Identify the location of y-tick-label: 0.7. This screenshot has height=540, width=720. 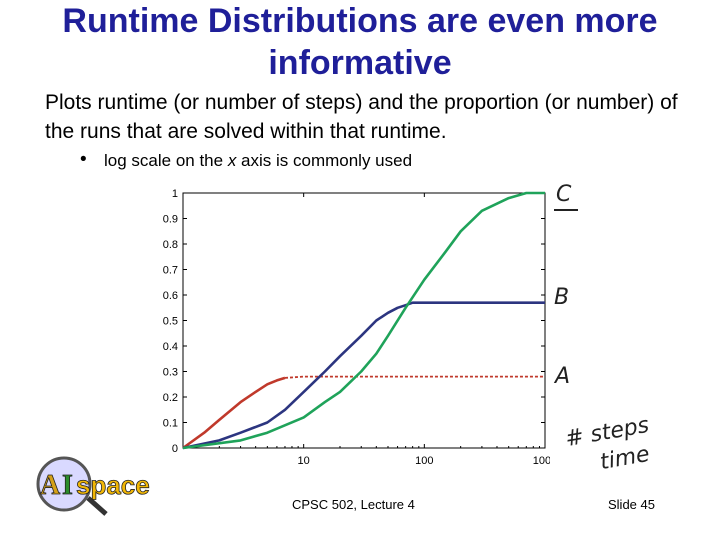
(170, 271).